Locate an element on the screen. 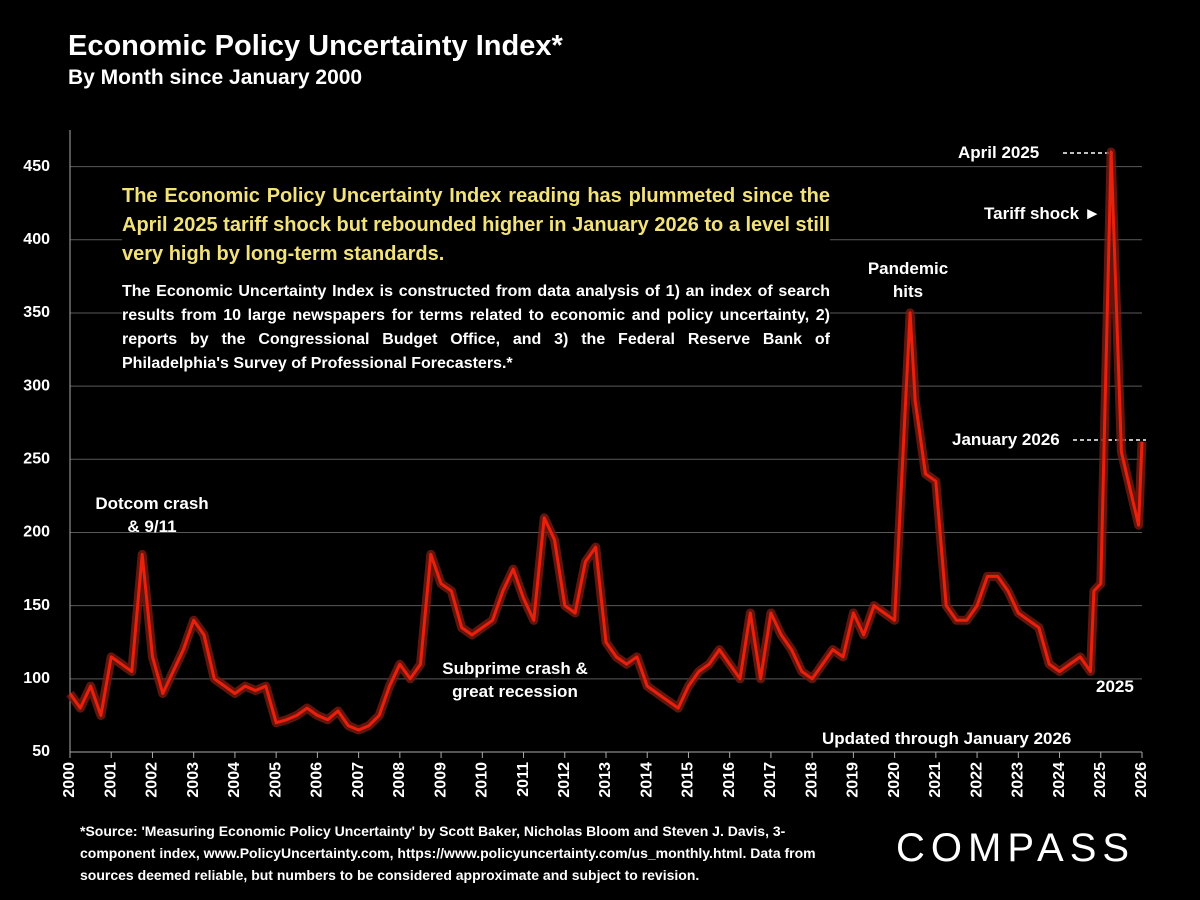  annotation: April 2025 is located at coordinates (999, 152).